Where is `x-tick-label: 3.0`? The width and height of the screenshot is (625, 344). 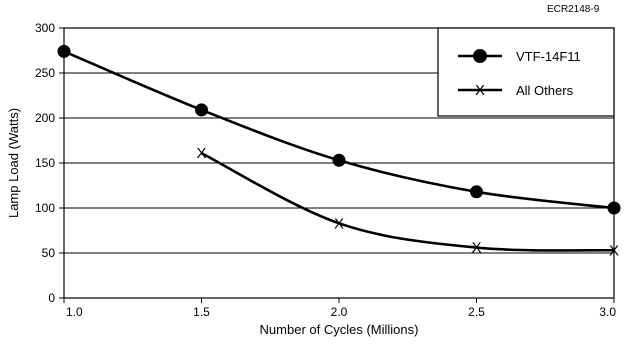
x-tick-label: 3.0 is located at coordinates (607, 312).